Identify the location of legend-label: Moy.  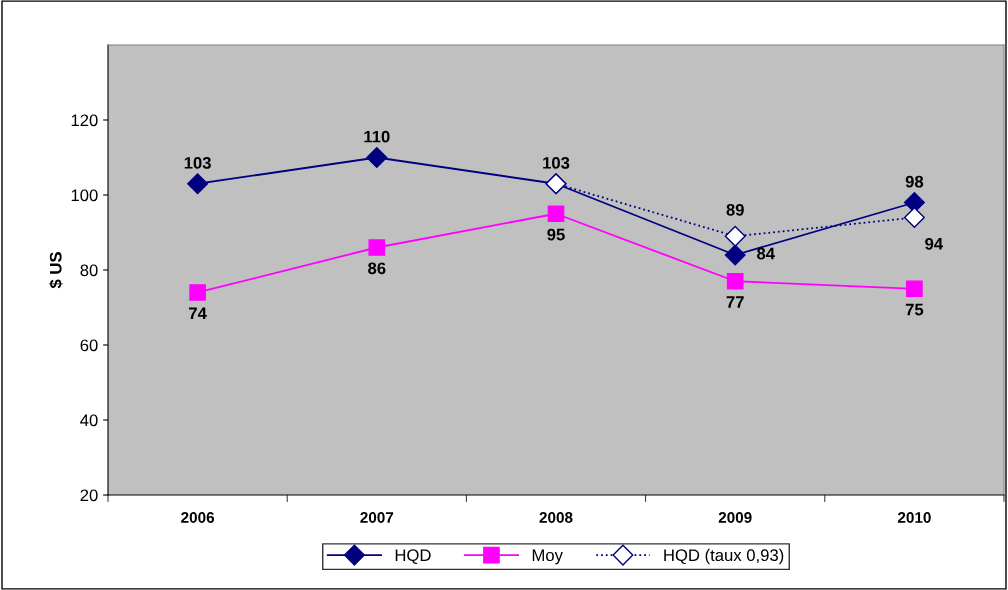
(547, 557).